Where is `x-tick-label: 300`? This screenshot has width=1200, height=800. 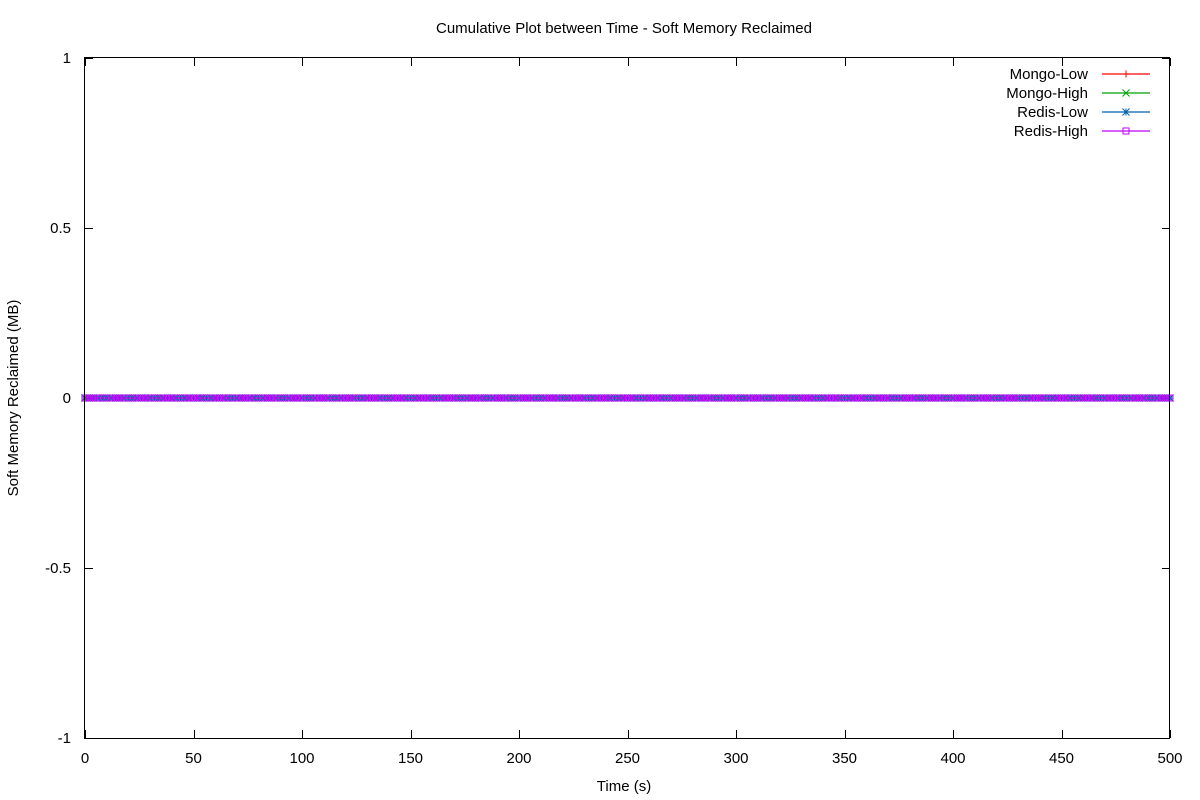 x-tick-label: 300 is located at coordinates (735, 758).